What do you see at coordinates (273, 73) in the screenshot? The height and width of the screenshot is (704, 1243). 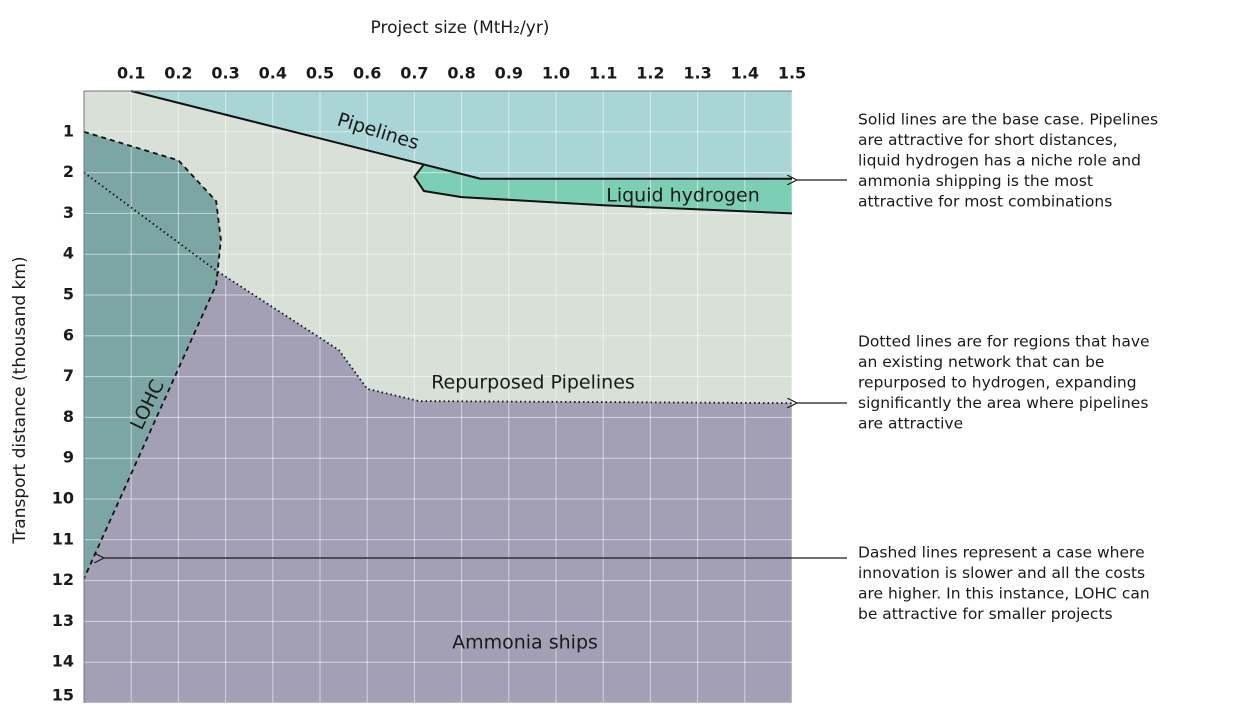 I see `x-tick-label: 0.4` at bounding box center [273, 73].